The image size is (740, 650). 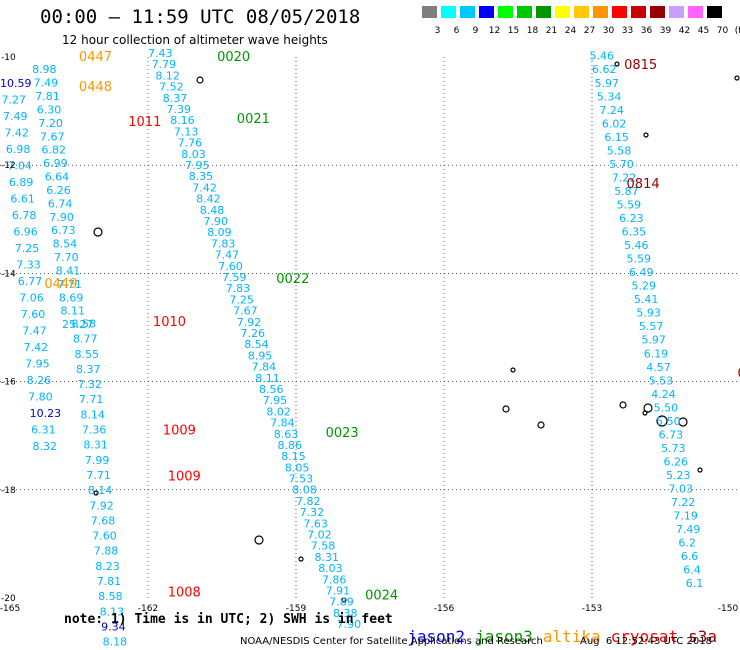 I want to click on swh-value: 6.19, so click(x=656, y=353).